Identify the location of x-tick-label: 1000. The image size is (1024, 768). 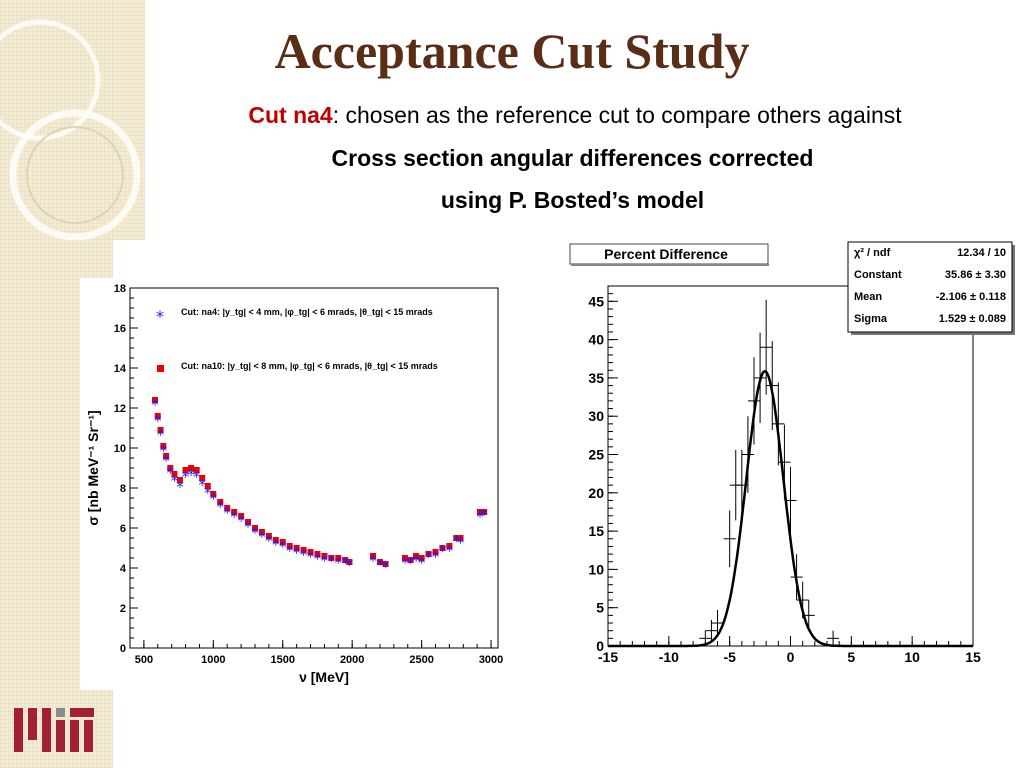
(213, 660).